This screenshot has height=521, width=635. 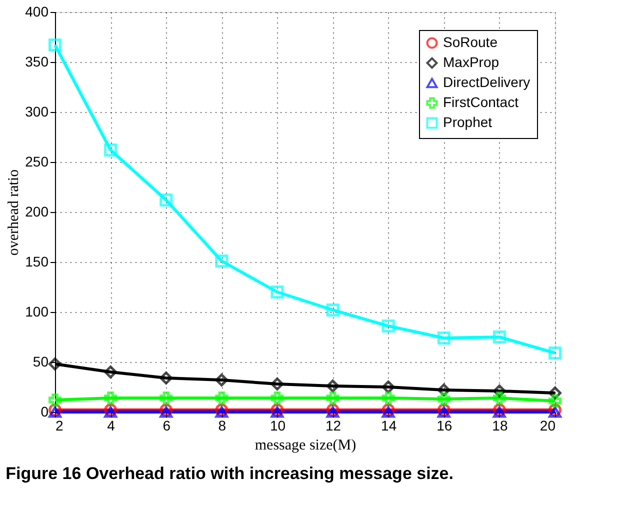 I want to click on y-tick-label: 0, so click(x=44, y=412).